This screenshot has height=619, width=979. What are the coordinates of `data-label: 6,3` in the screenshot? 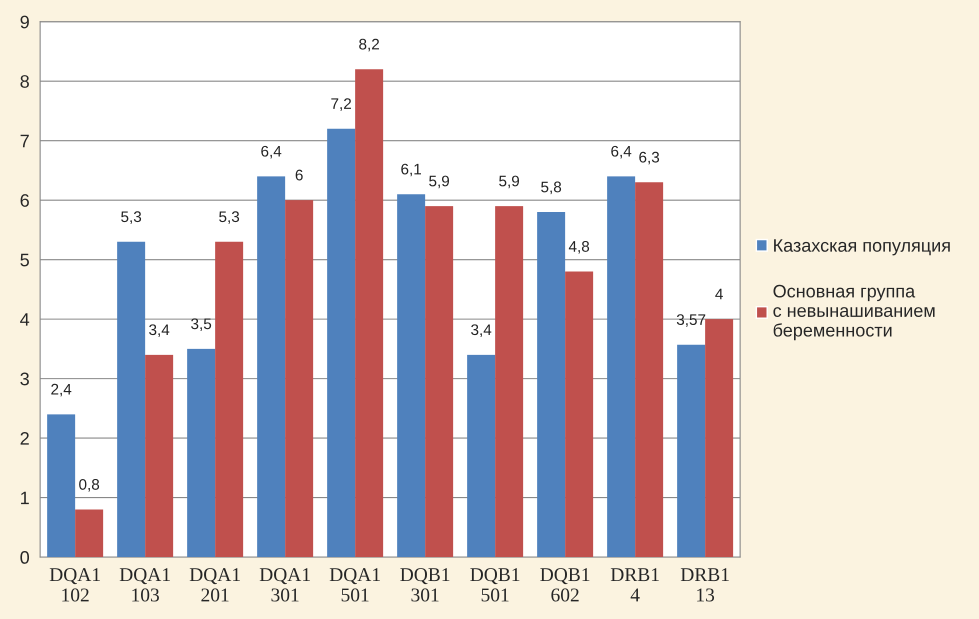 It's located at (649, 158).